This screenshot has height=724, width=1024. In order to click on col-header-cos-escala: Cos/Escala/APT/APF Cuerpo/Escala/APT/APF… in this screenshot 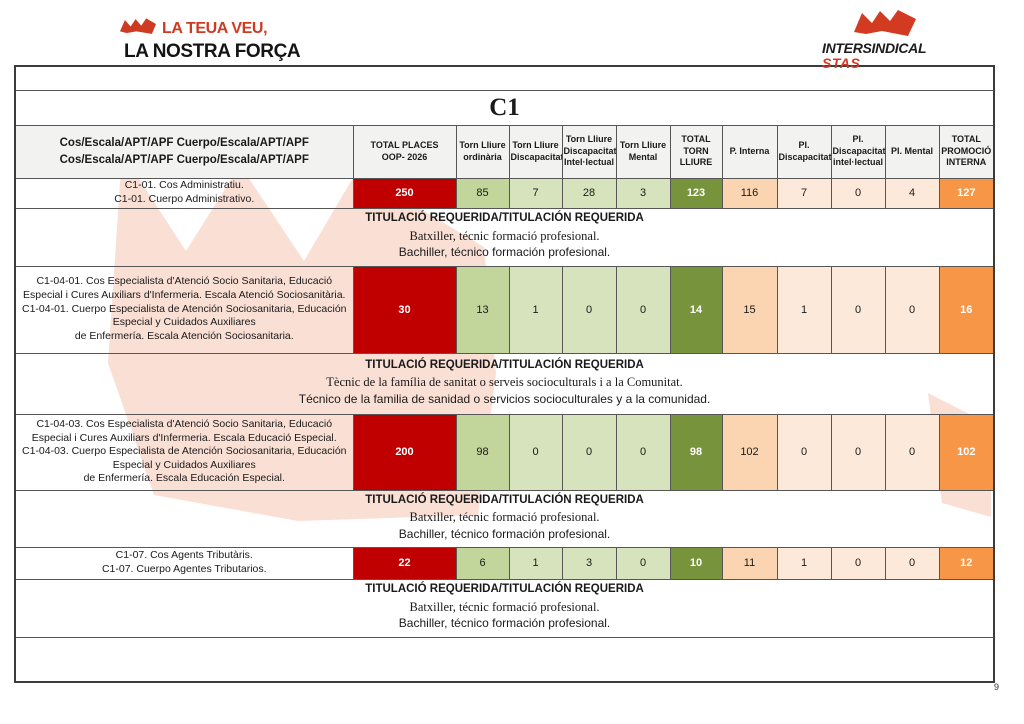, I will do `click(184, 151)`.